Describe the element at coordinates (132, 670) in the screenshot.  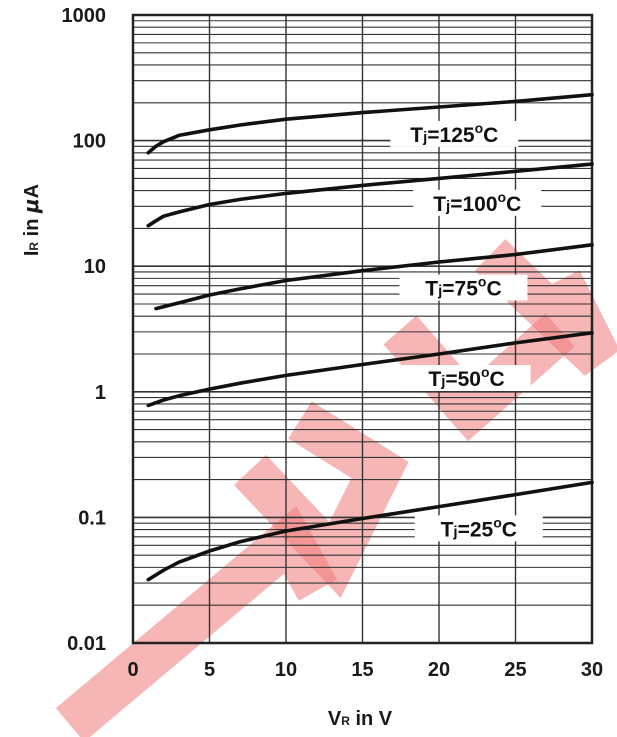
I see `x-tick-label: 0` at that location.